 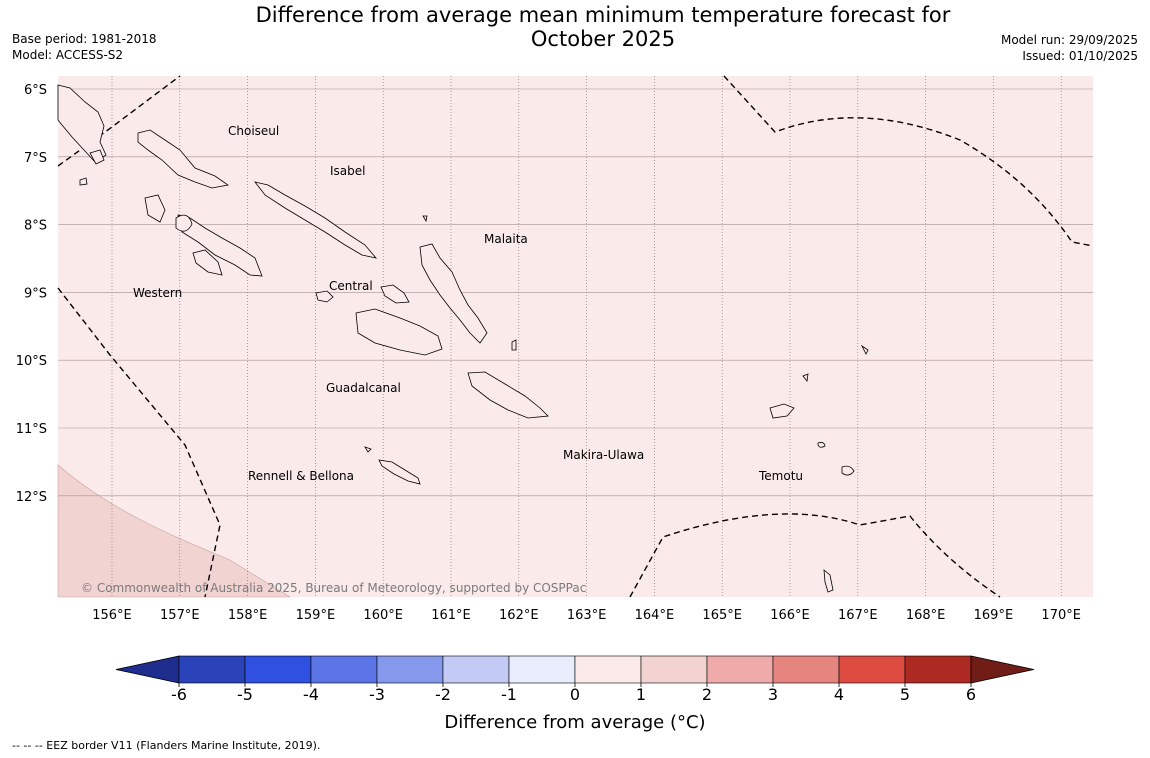 I want to click on region-label-choiseul: Choiseul, so click(x=253, y=131).